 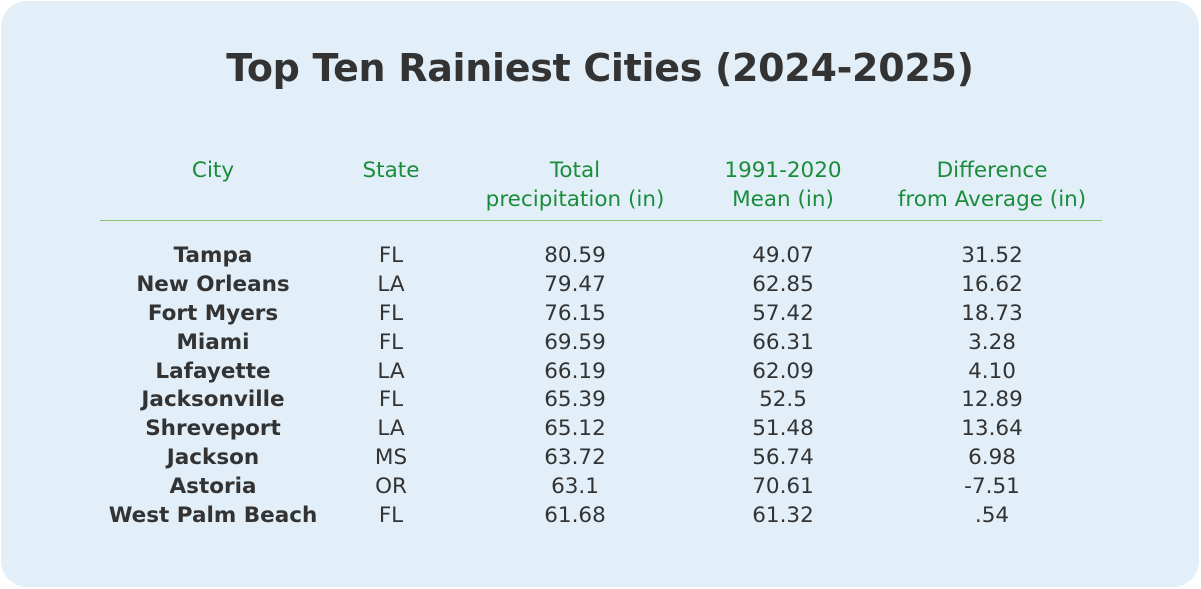 What do you see at coordinates (213, 429) in the screenshot?
I see `cell-city: Shreveport` at bounding box center [213, 429].